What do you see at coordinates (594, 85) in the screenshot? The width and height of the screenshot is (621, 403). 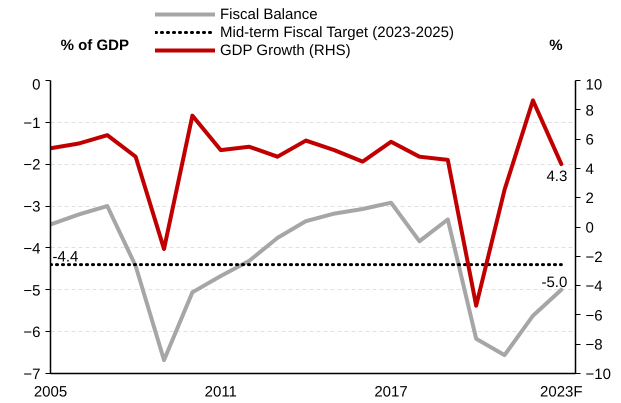 I see `y2-tick-label: 10` at bounding box center [594, 85].